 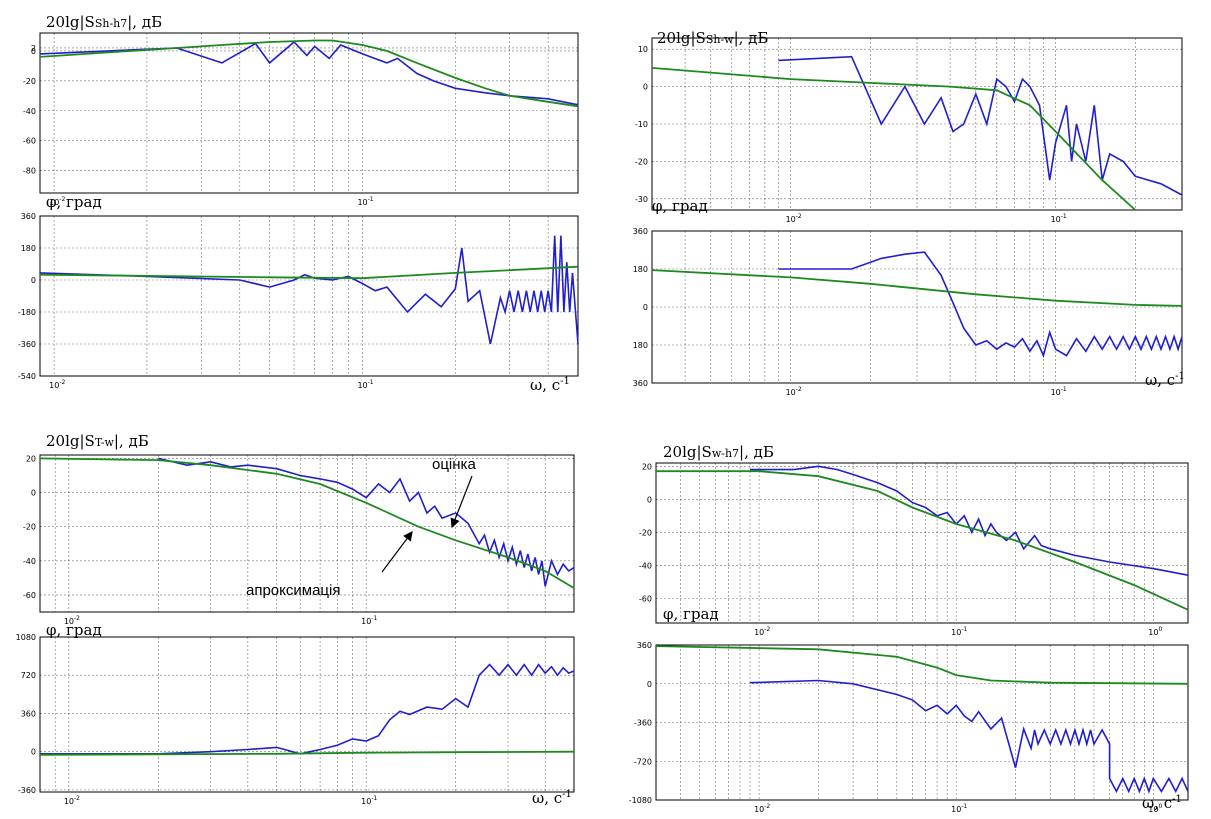 I want to click on chart-t-w-magnitude: 20 0 -20 -40 -60 10⁻² 10⁻¹ 20lg|ST-w|, дБ, so click(x=299, y=529).